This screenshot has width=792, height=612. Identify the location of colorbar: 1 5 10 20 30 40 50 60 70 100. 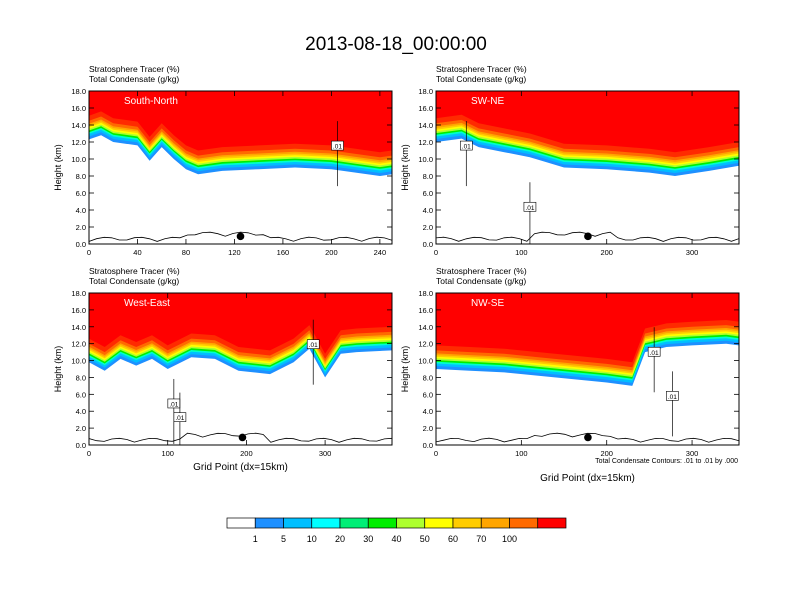
(396, 530).